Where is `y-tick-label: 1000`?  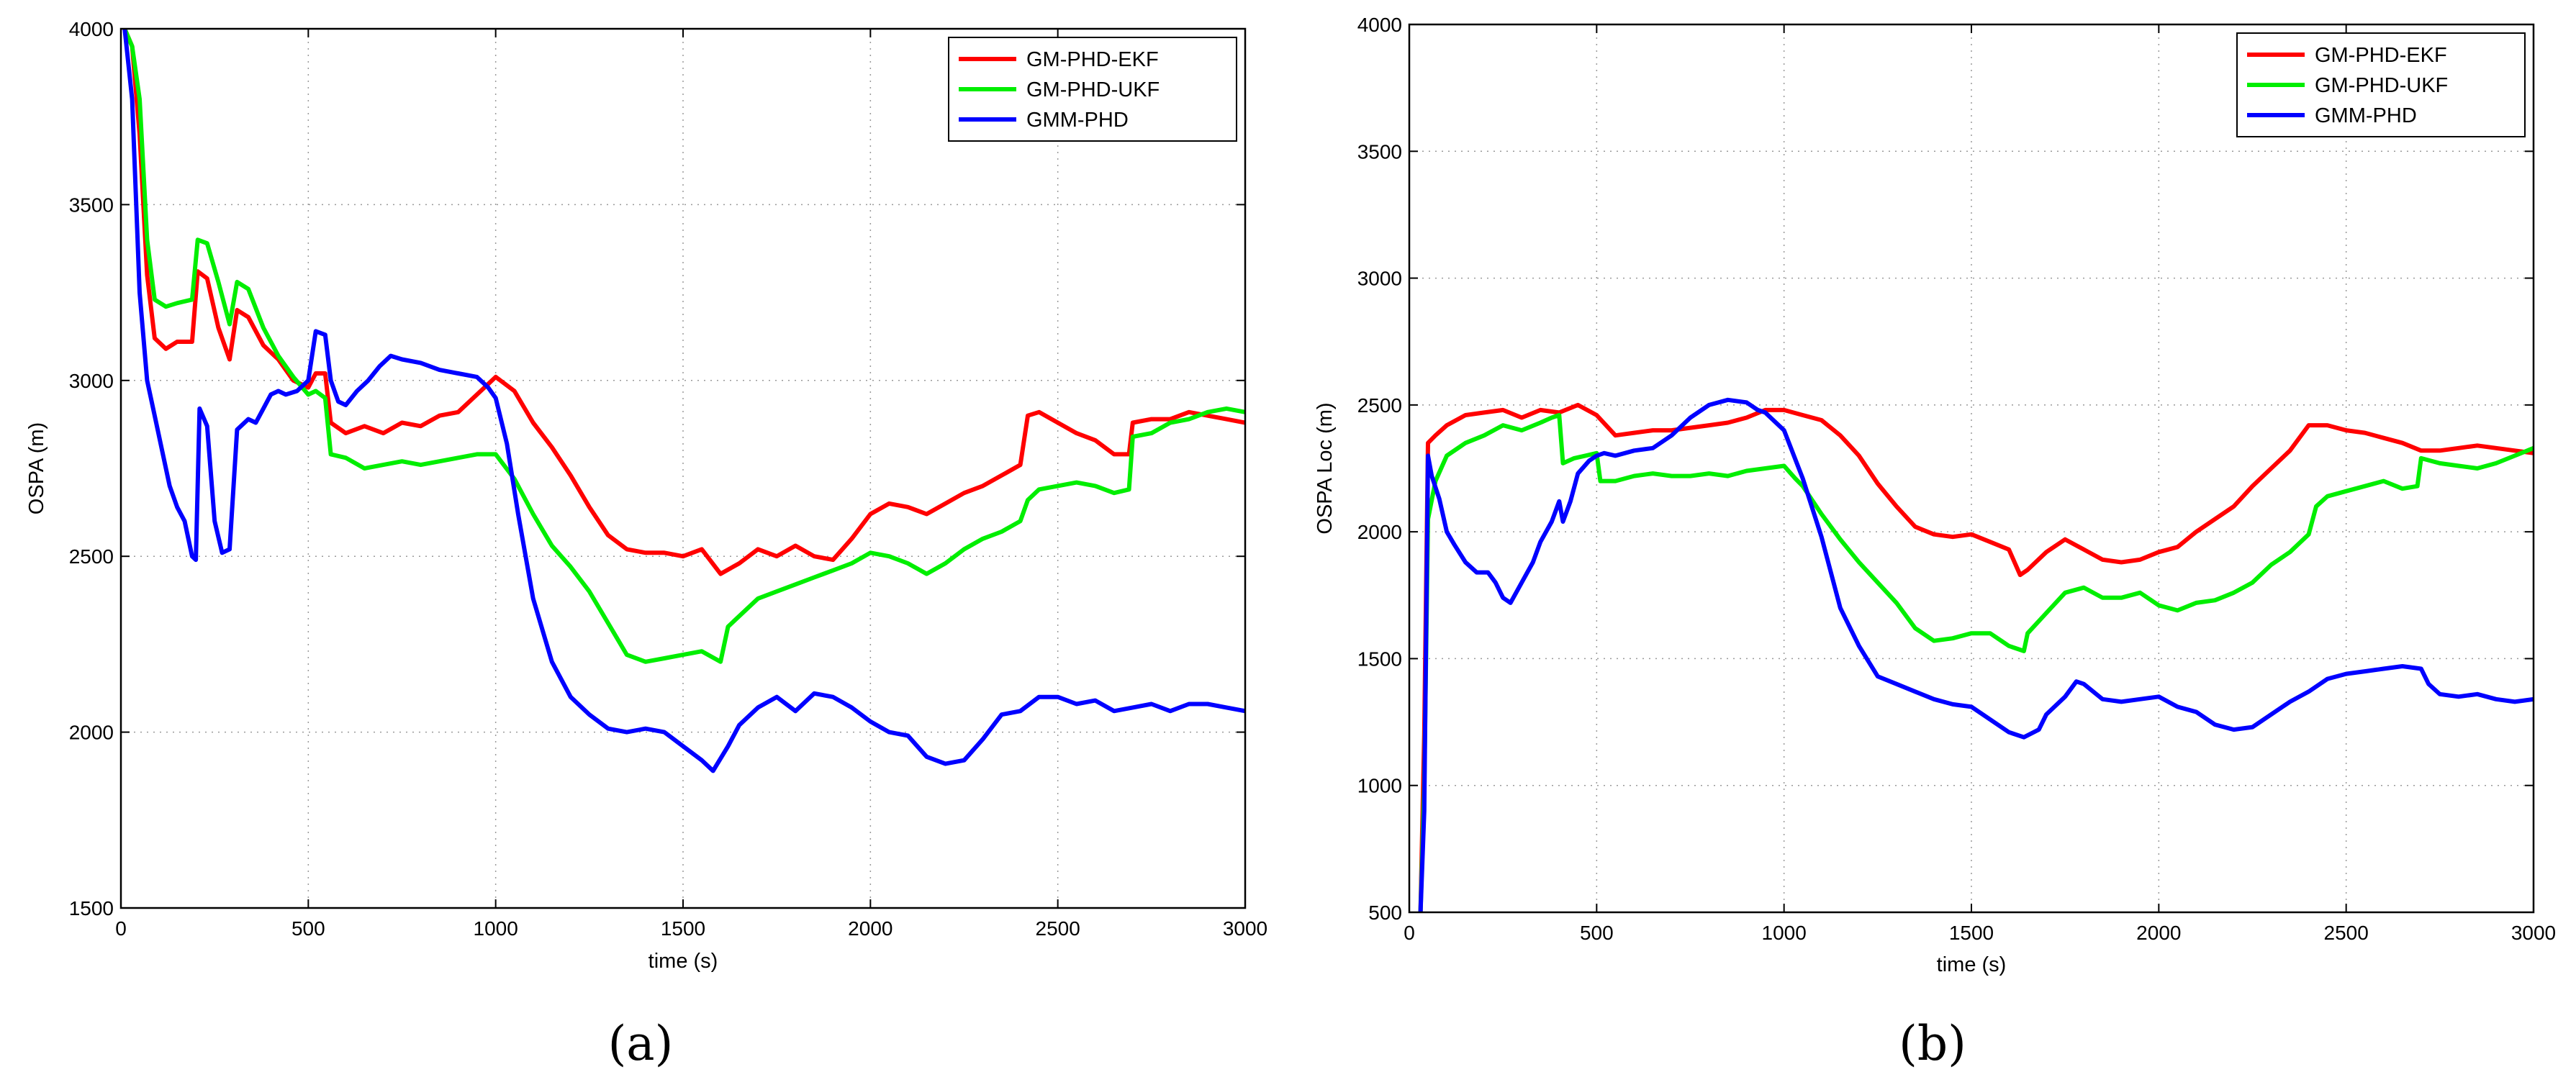 y-tick-label: 1000 is located at coordinates (1380, 786).